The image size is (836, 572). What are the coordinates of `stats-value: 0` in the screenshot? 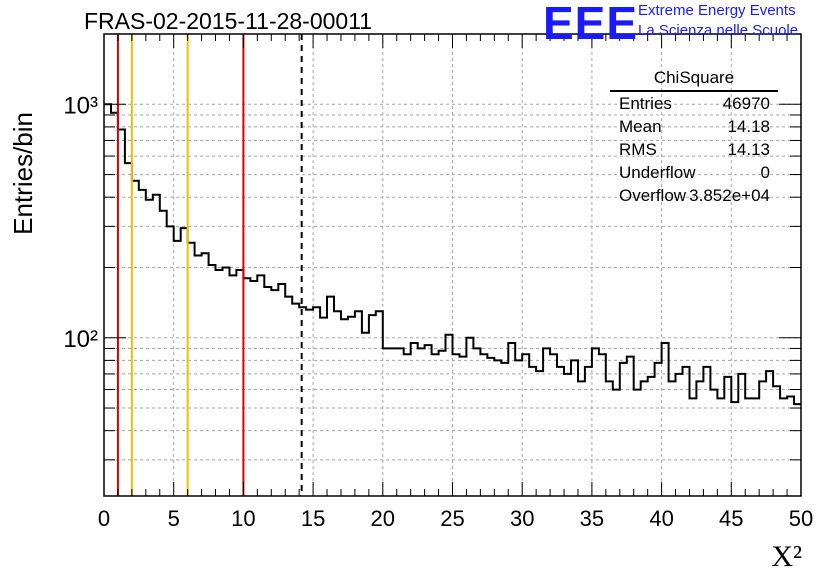 It's located at (765, 172).